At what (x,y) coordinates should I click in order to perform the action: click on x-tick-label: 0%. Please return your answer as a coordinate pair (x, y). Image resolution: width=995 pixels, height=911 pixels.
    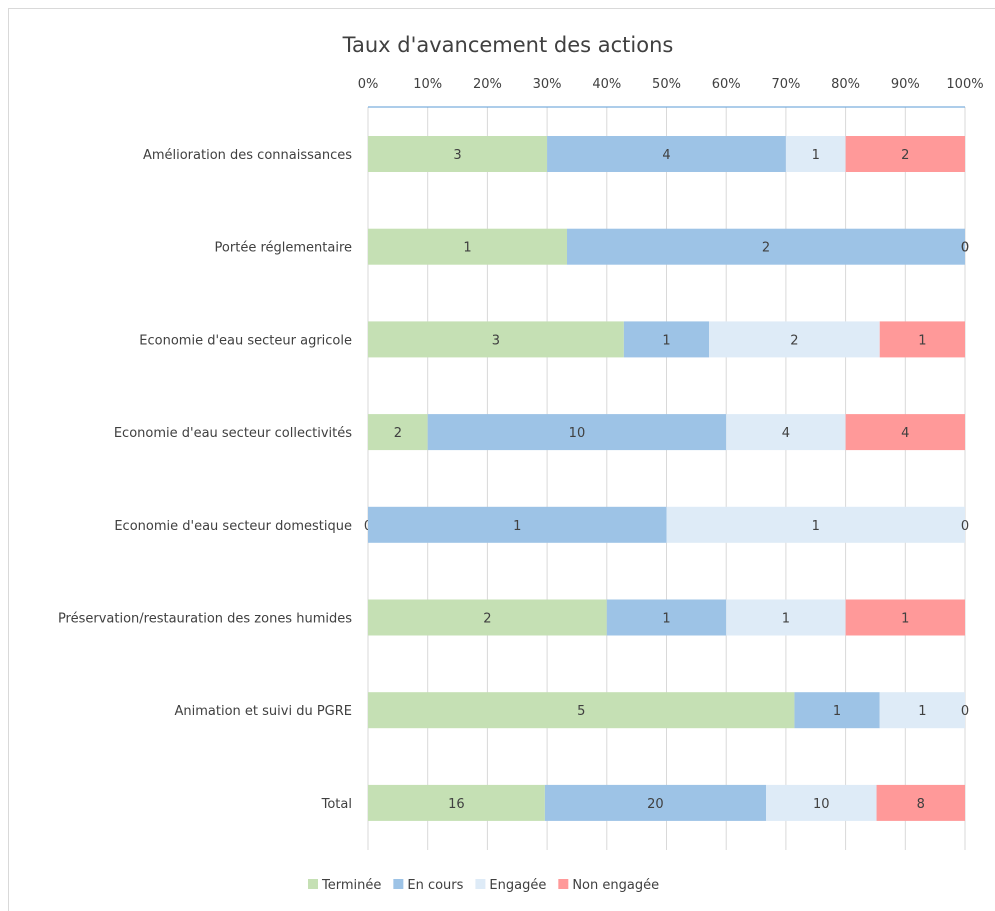
    Looking at the image, I should click on (368, 84).